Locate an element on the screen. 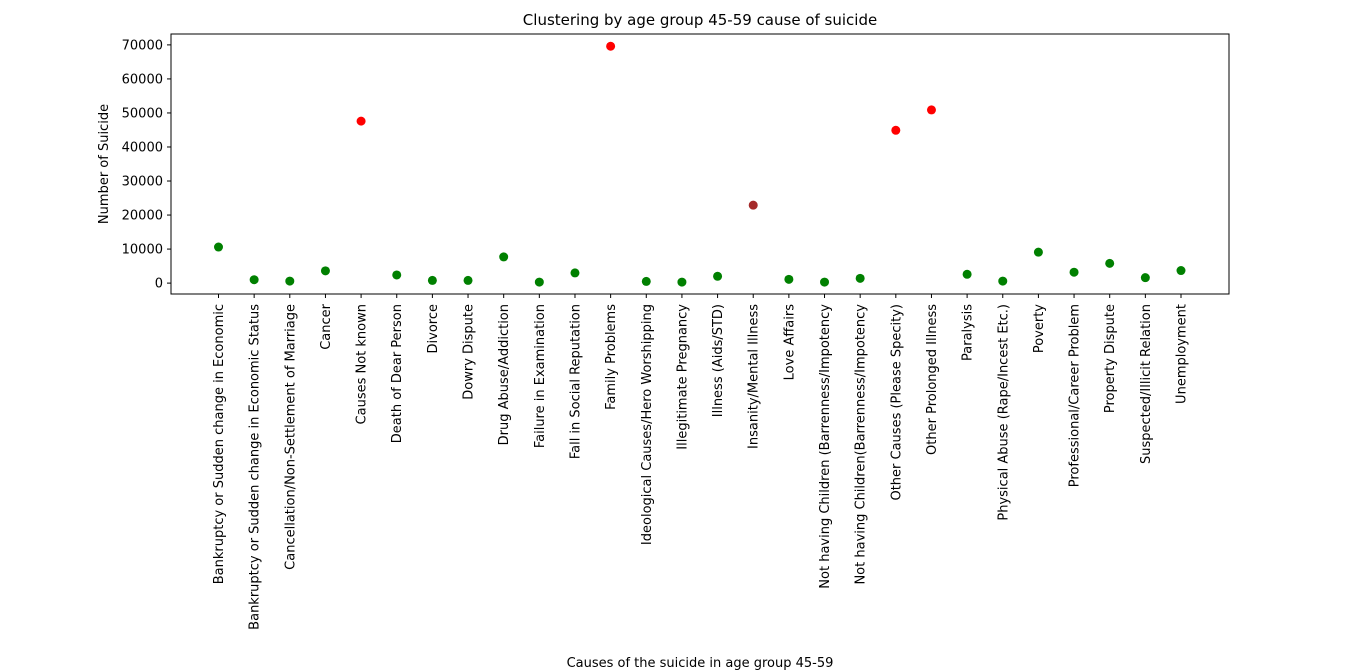 This screenshot has height=671, width=1366. y-tick-label: 20000 is located at coordinates (142, 216).